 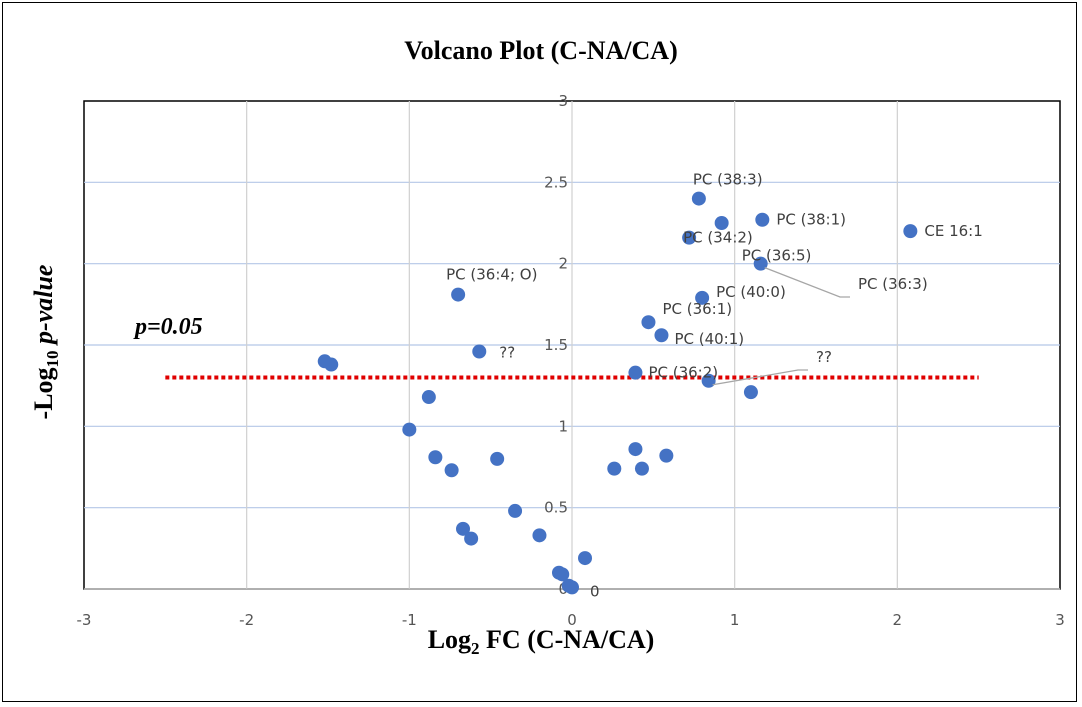 What do you see at coordinates (777, 256) in the screenshot?
I see `point-label: PC (36:5)` at bounding box center [777, 256].